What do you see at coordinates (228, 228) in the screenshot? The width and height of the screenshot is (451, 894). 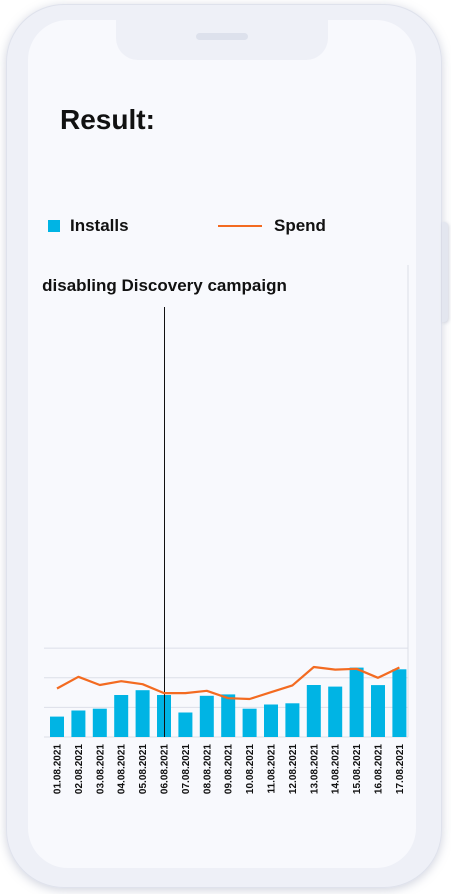 I see `chart-legend: Installs Spend` at bounding box center [228, 228].